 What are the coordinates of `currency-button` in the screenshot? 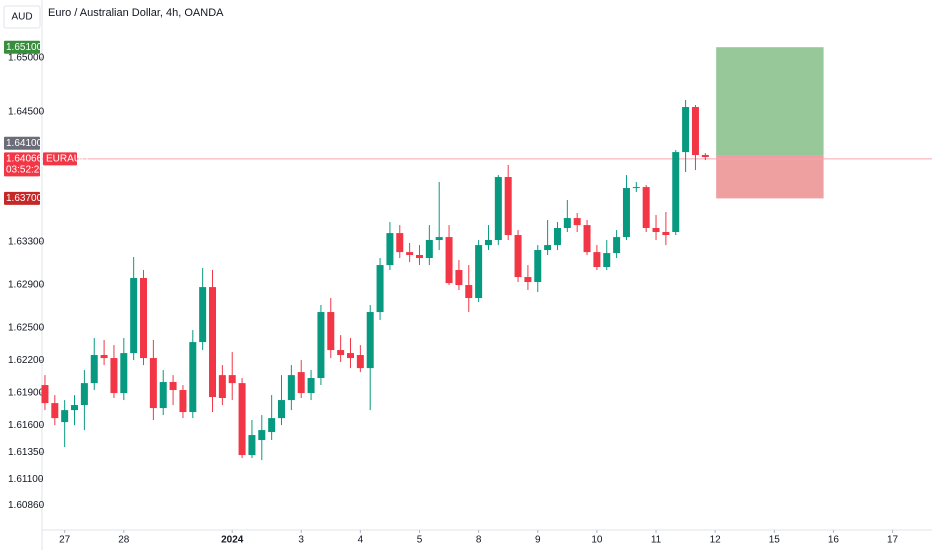 It's located at (22, 17).